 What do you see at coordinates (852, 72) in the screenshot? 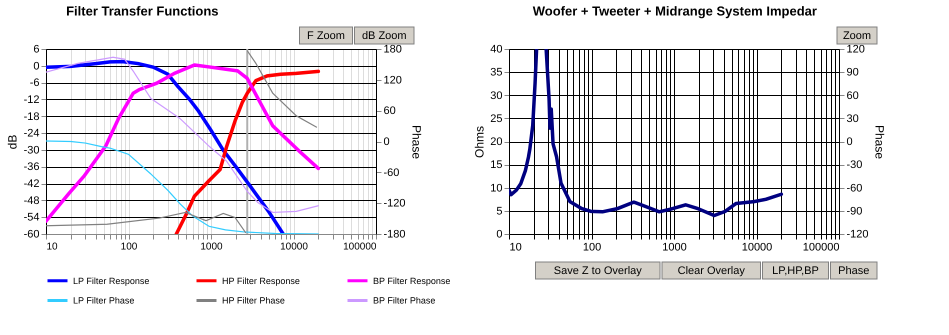
I see `y2-tick-label: 90` at bounding box center [852, 72].